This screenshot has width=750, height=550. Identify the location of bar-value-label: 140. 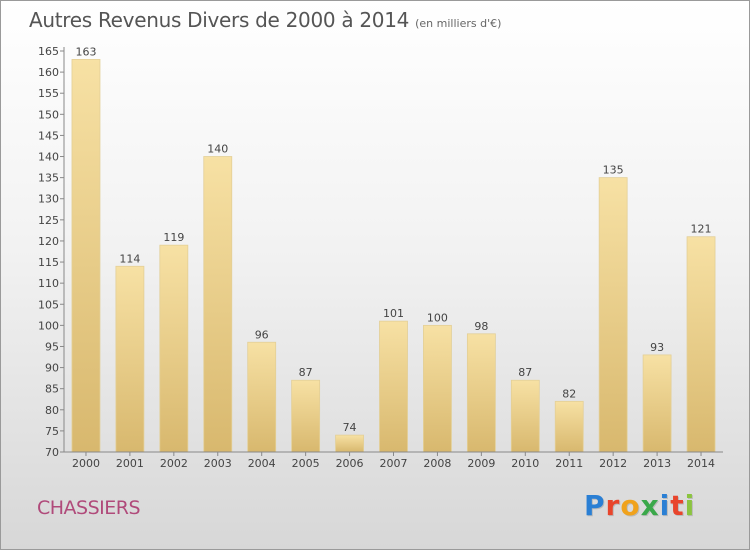
(217, 149).